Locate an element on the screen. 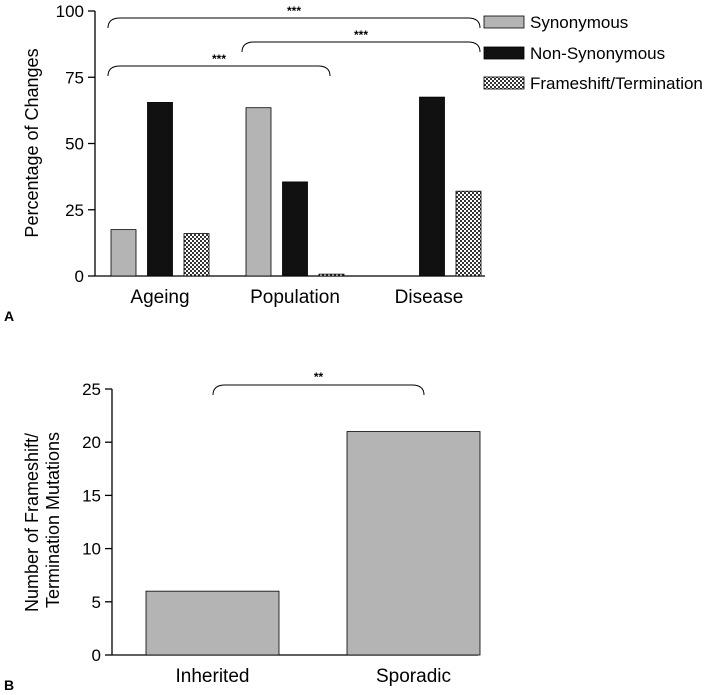 This screenshot has height=695, width=725. panel-a-y-tick-label: 100 is located at coordinates (70, 11).